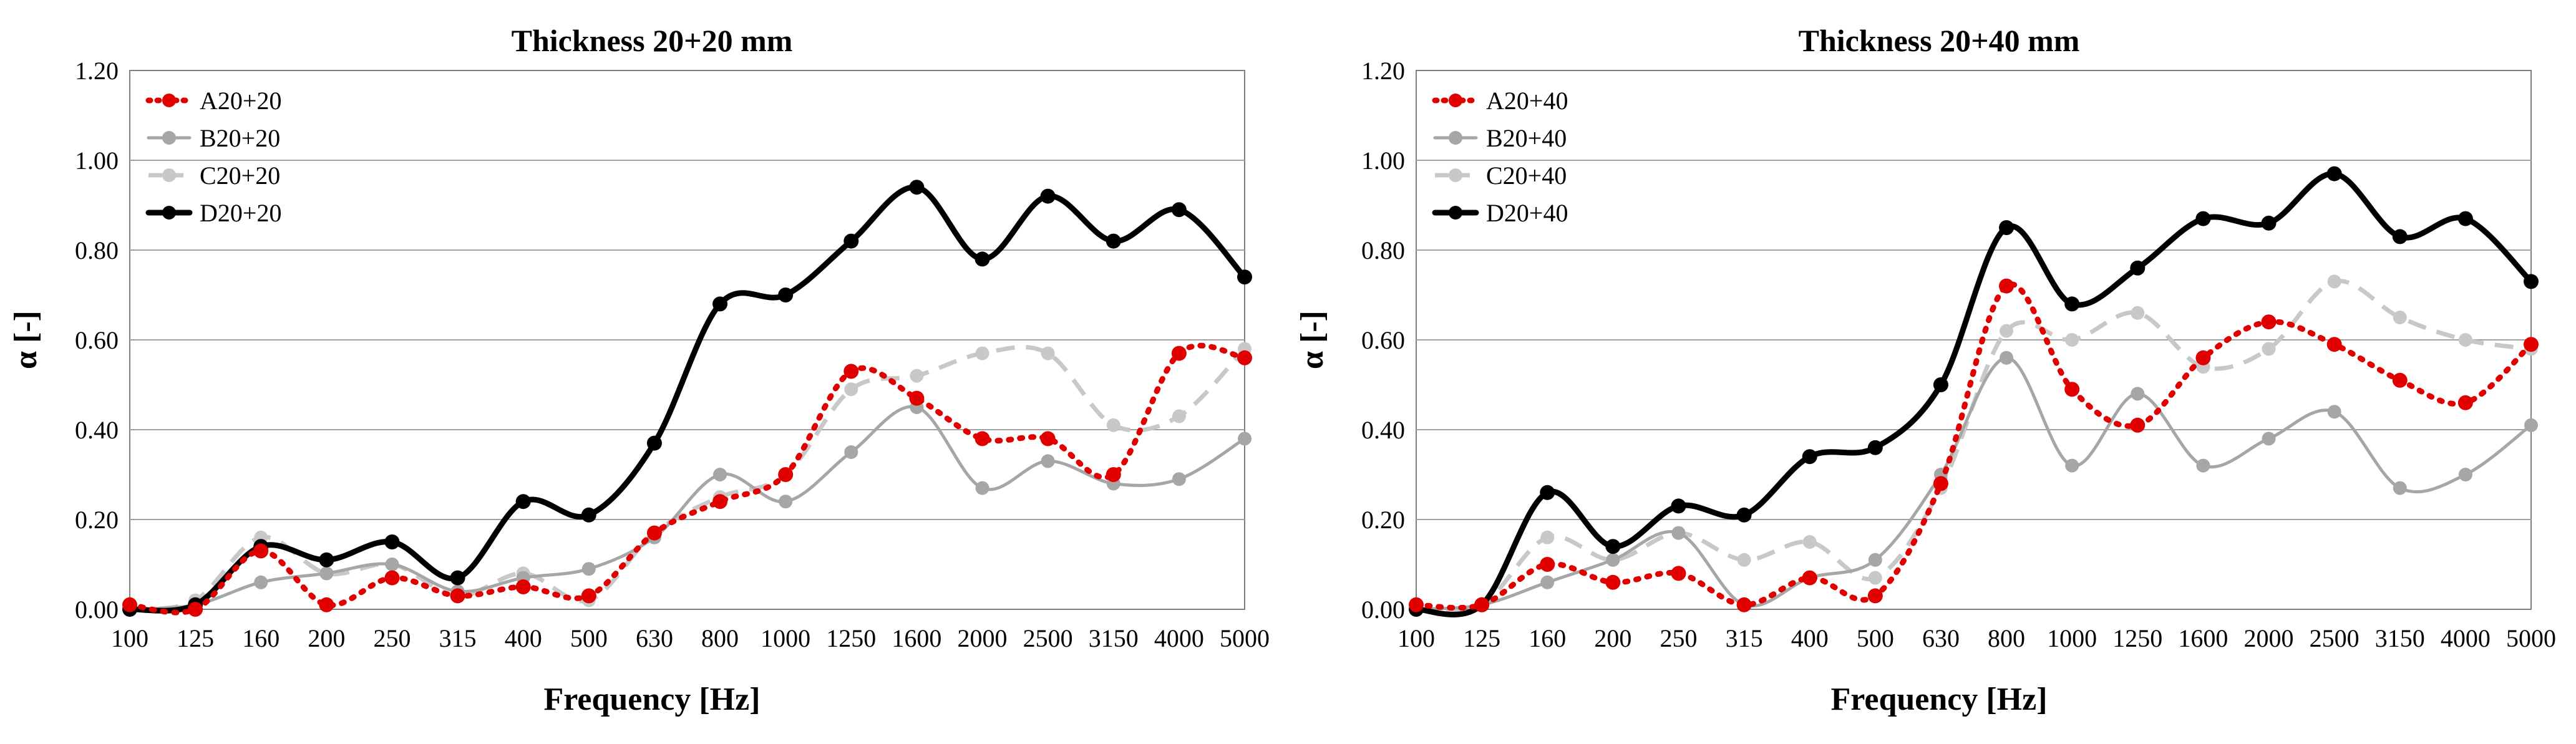 This screenshot has height=744, width=2576. I want to click on x-tick-label: 100, so click(129, 638).